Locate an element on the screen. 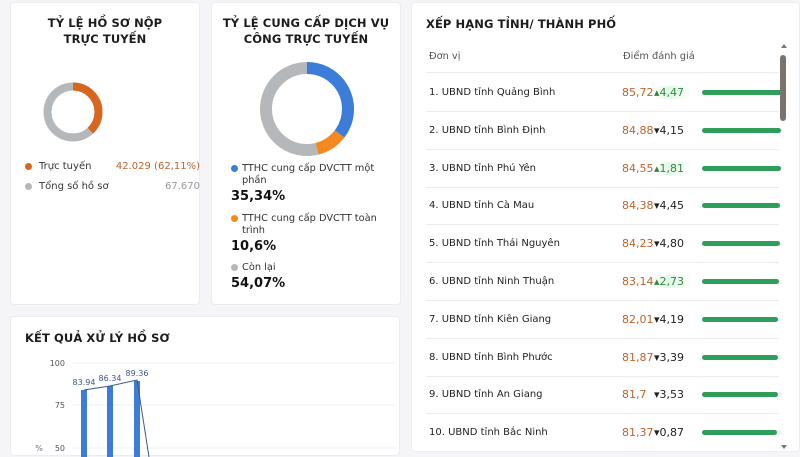 This screenshot has height=457, width=800. delta-value: 4,19 is located at coordinates (672, 319).